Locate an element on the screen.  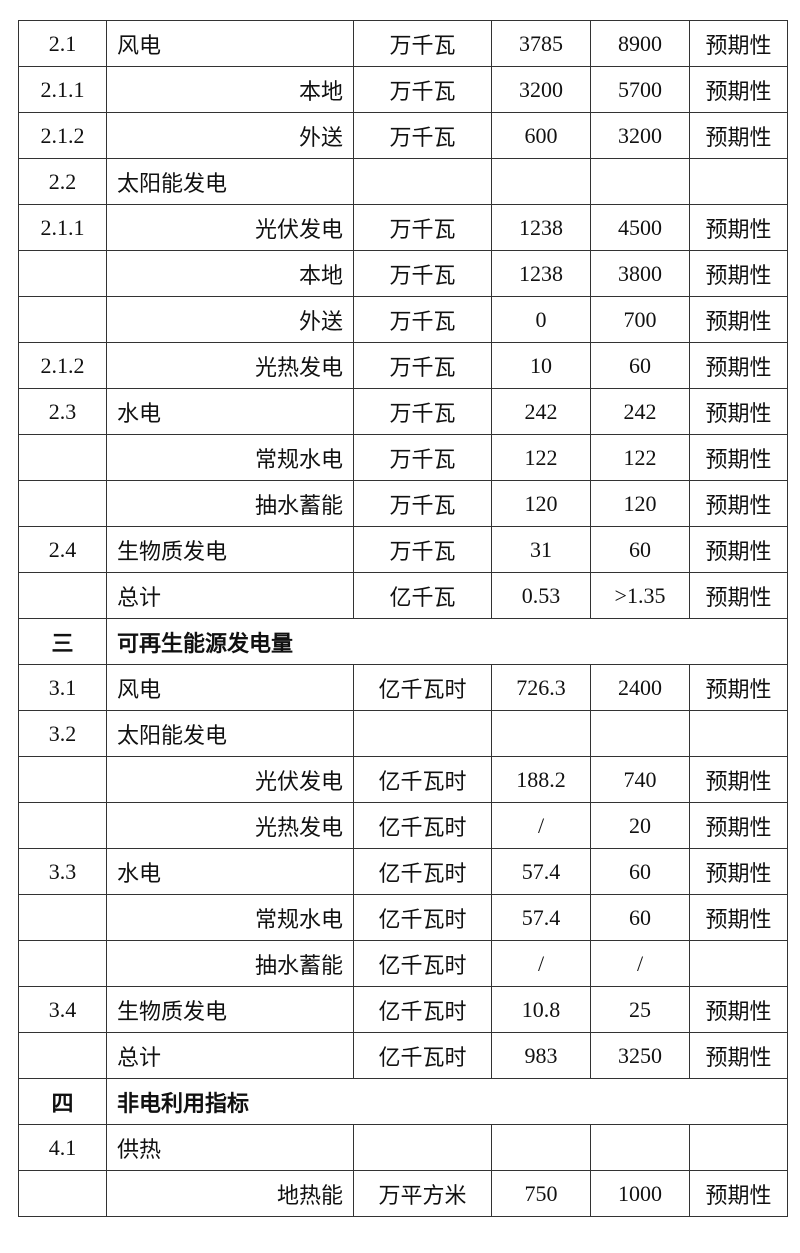
current-value: 31 is located at coordinates (541, 549).